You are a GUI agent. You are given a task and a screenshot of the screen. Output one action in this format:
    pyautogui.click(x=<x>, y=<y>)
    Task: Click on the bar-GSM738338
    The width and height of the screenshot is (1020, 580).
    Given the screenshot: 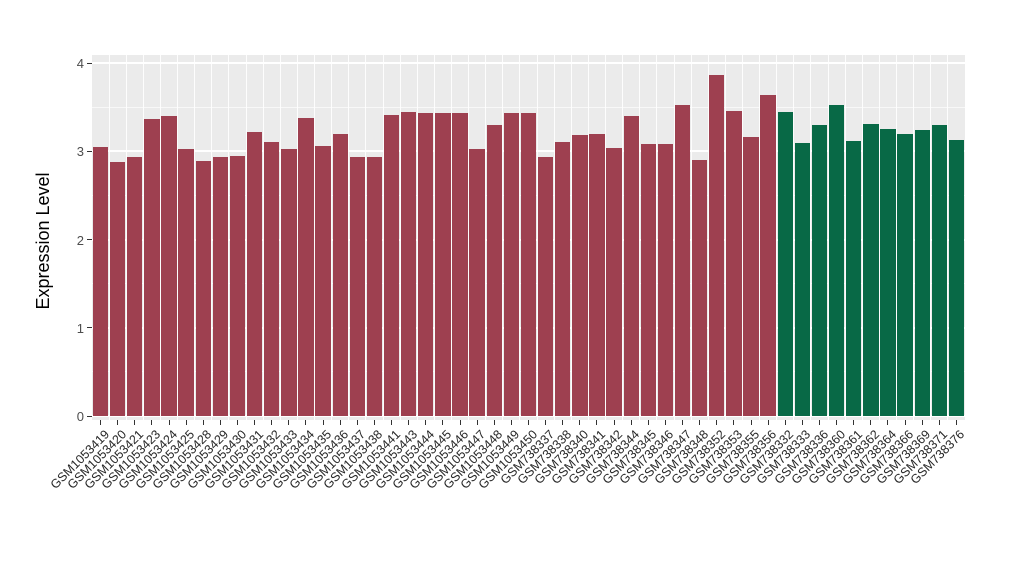 What is the action you would take?
    pyautogui.click(x=563, y=279)
    